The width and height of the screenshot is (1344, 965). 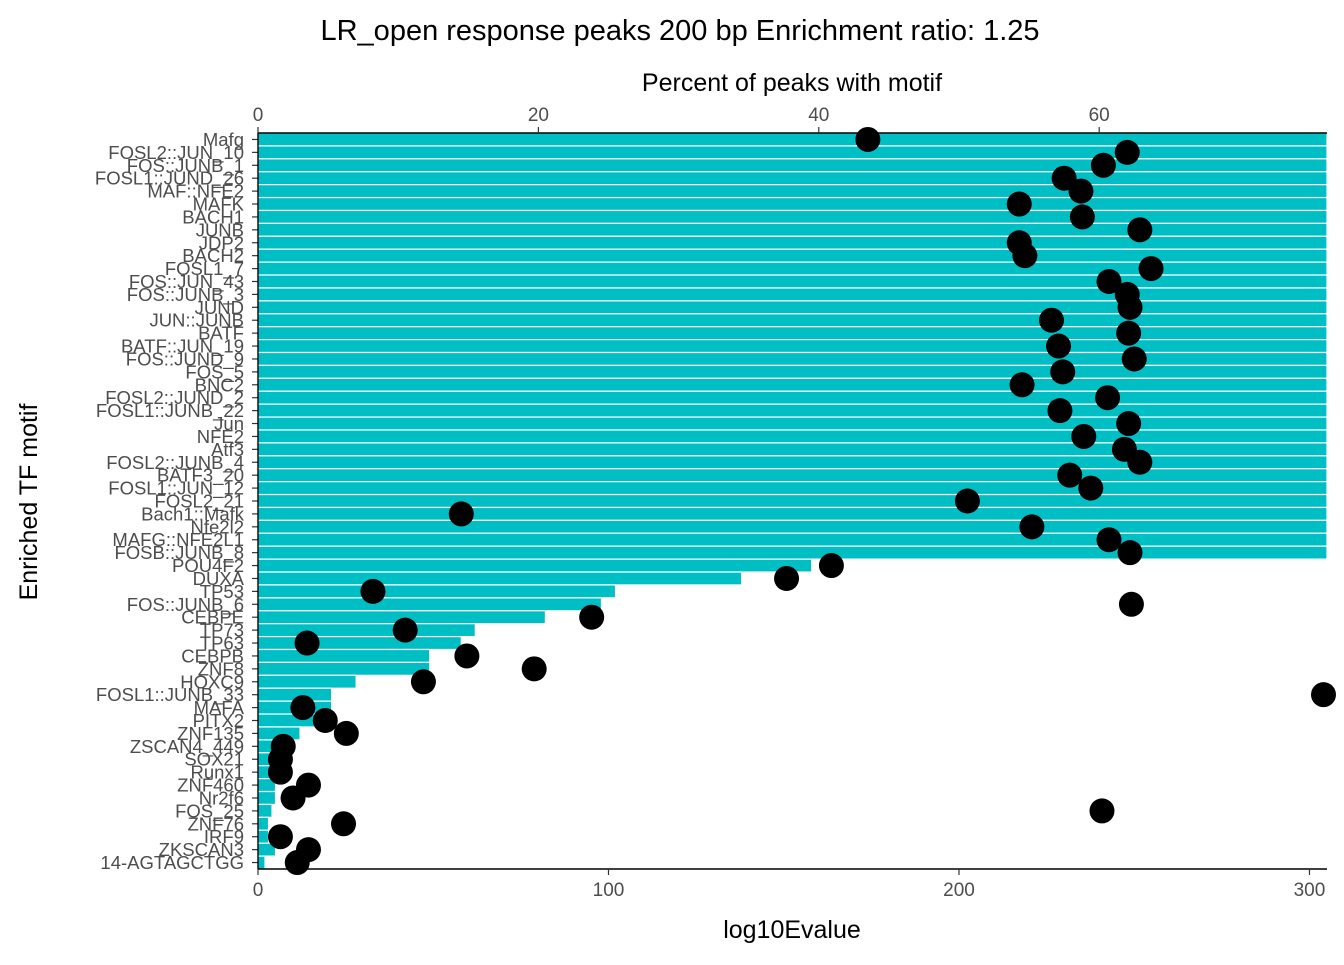 What do you see at coordinates (959, 890) in the screenshot?
I see `x-tick-label: 200` at bounding box center [959, 890].